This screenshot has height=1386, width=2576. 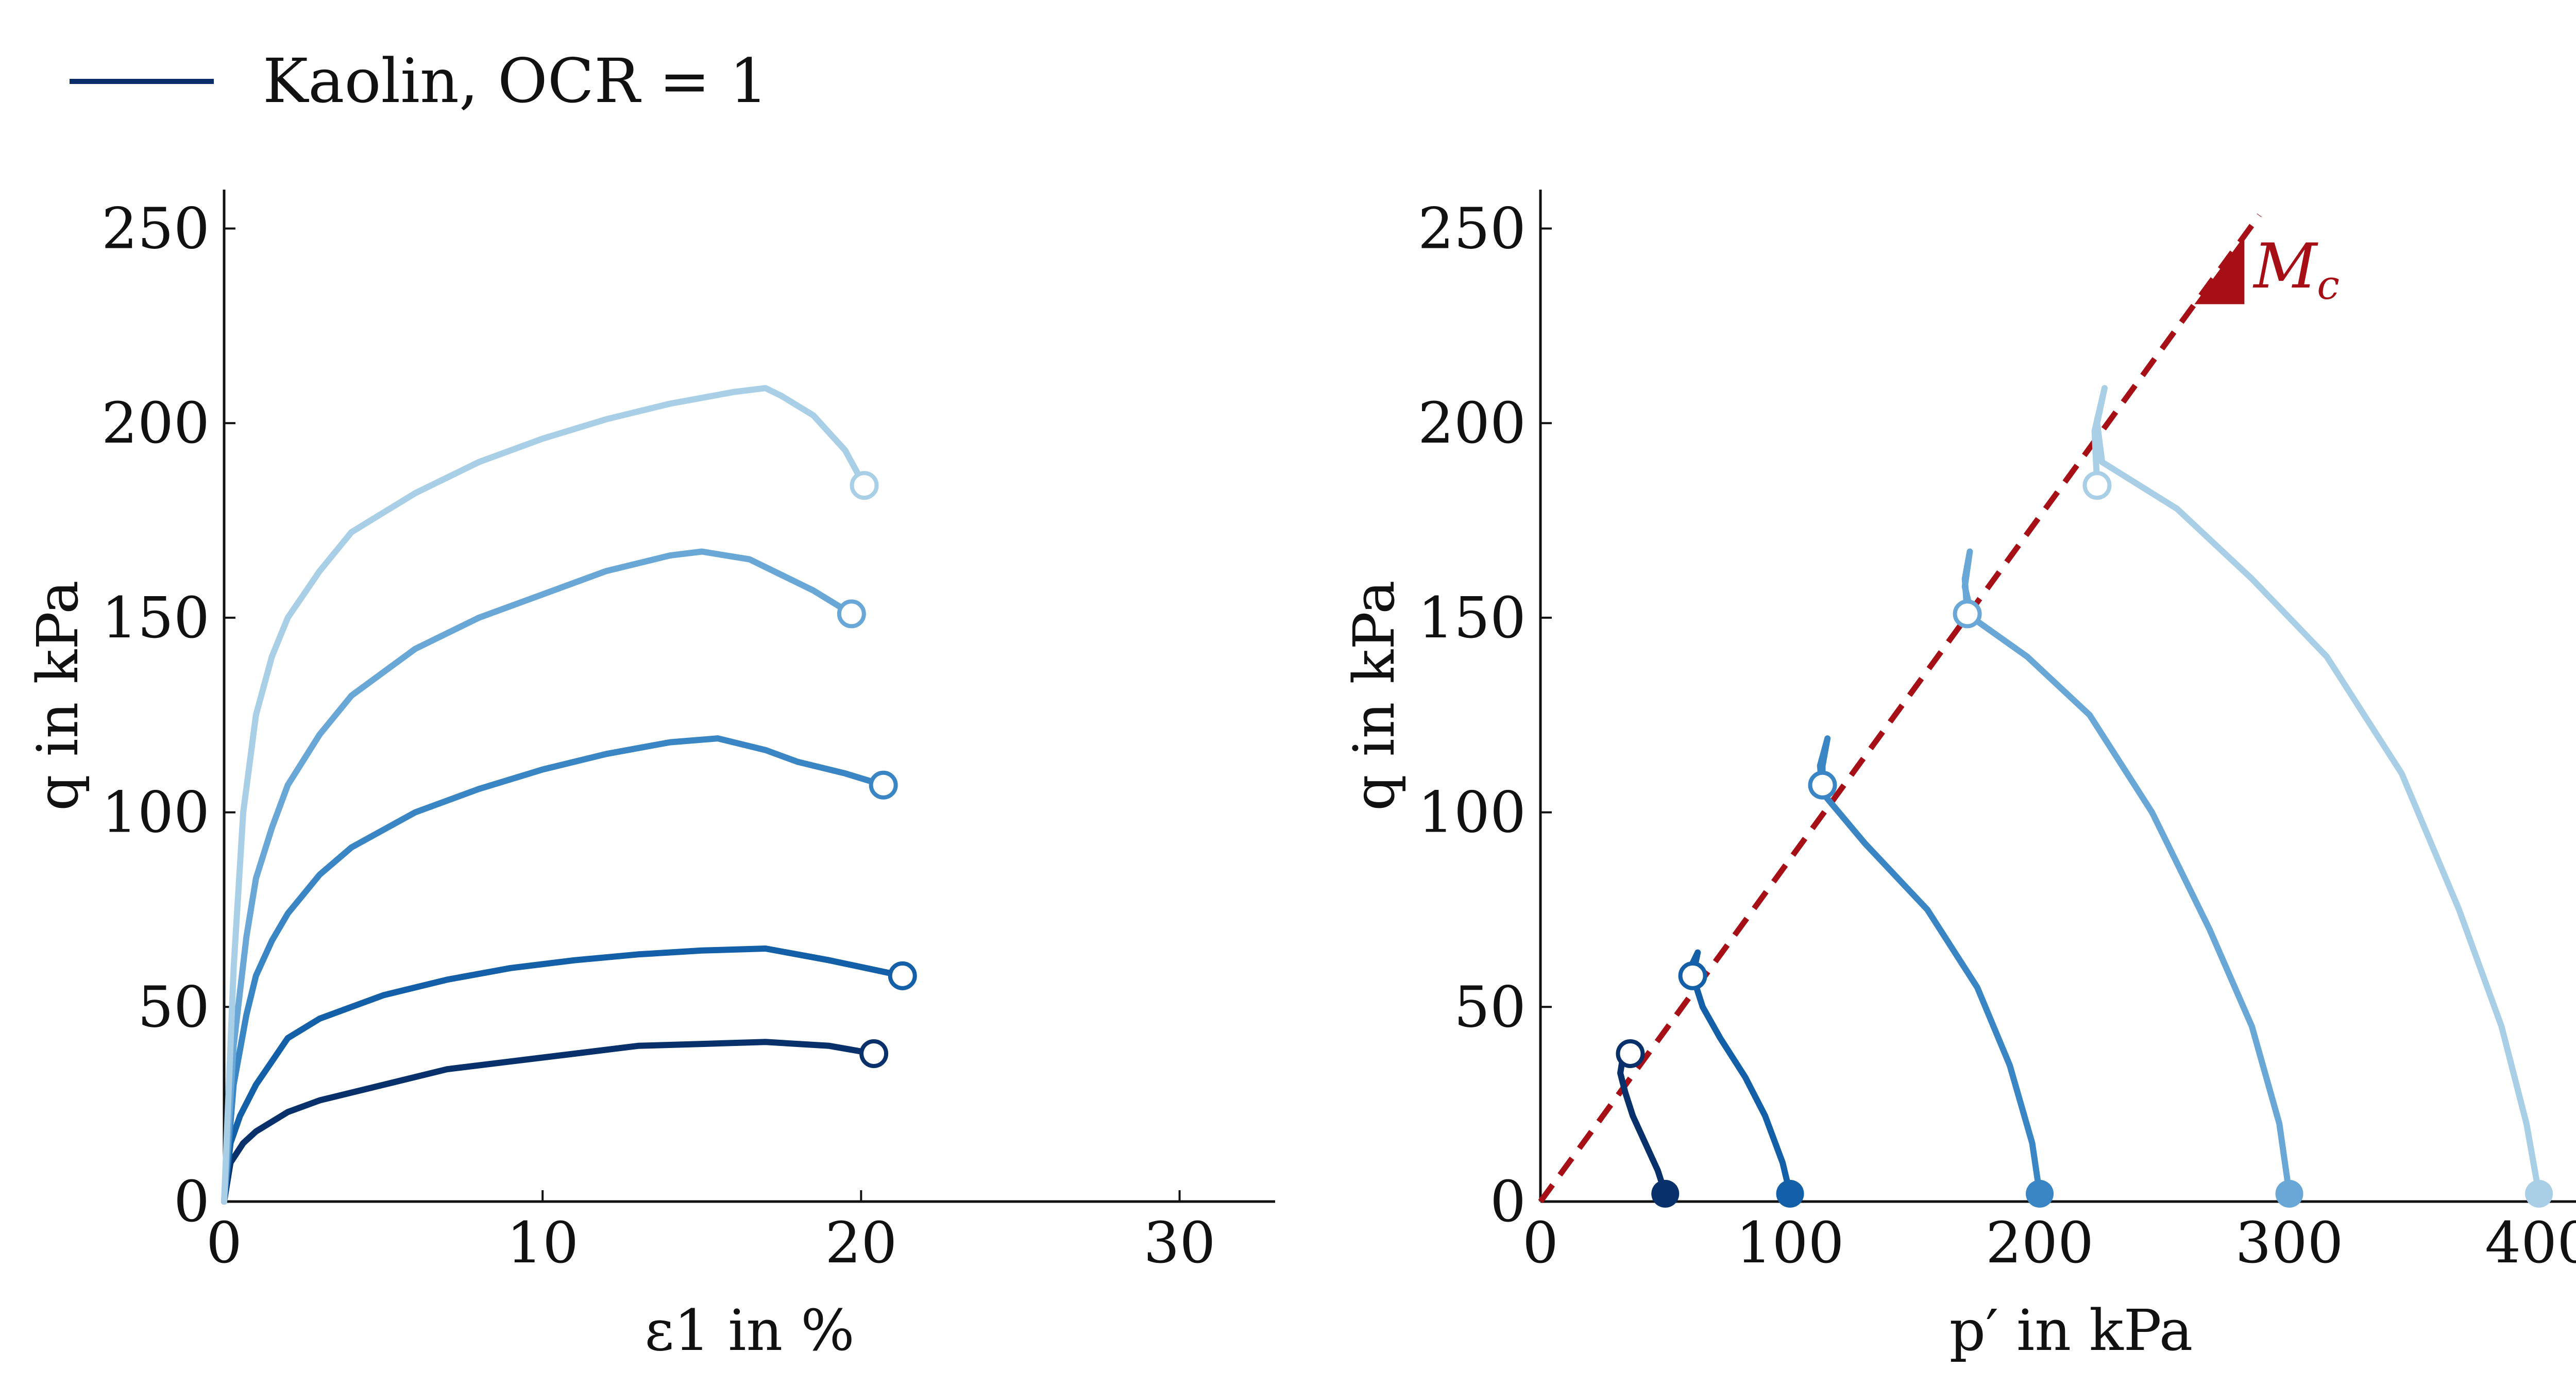 What do you see at coordinates (192, 1202) in the screenshot?
I see `left-y-tick-label: 0` at bounding box center [192, 1202].